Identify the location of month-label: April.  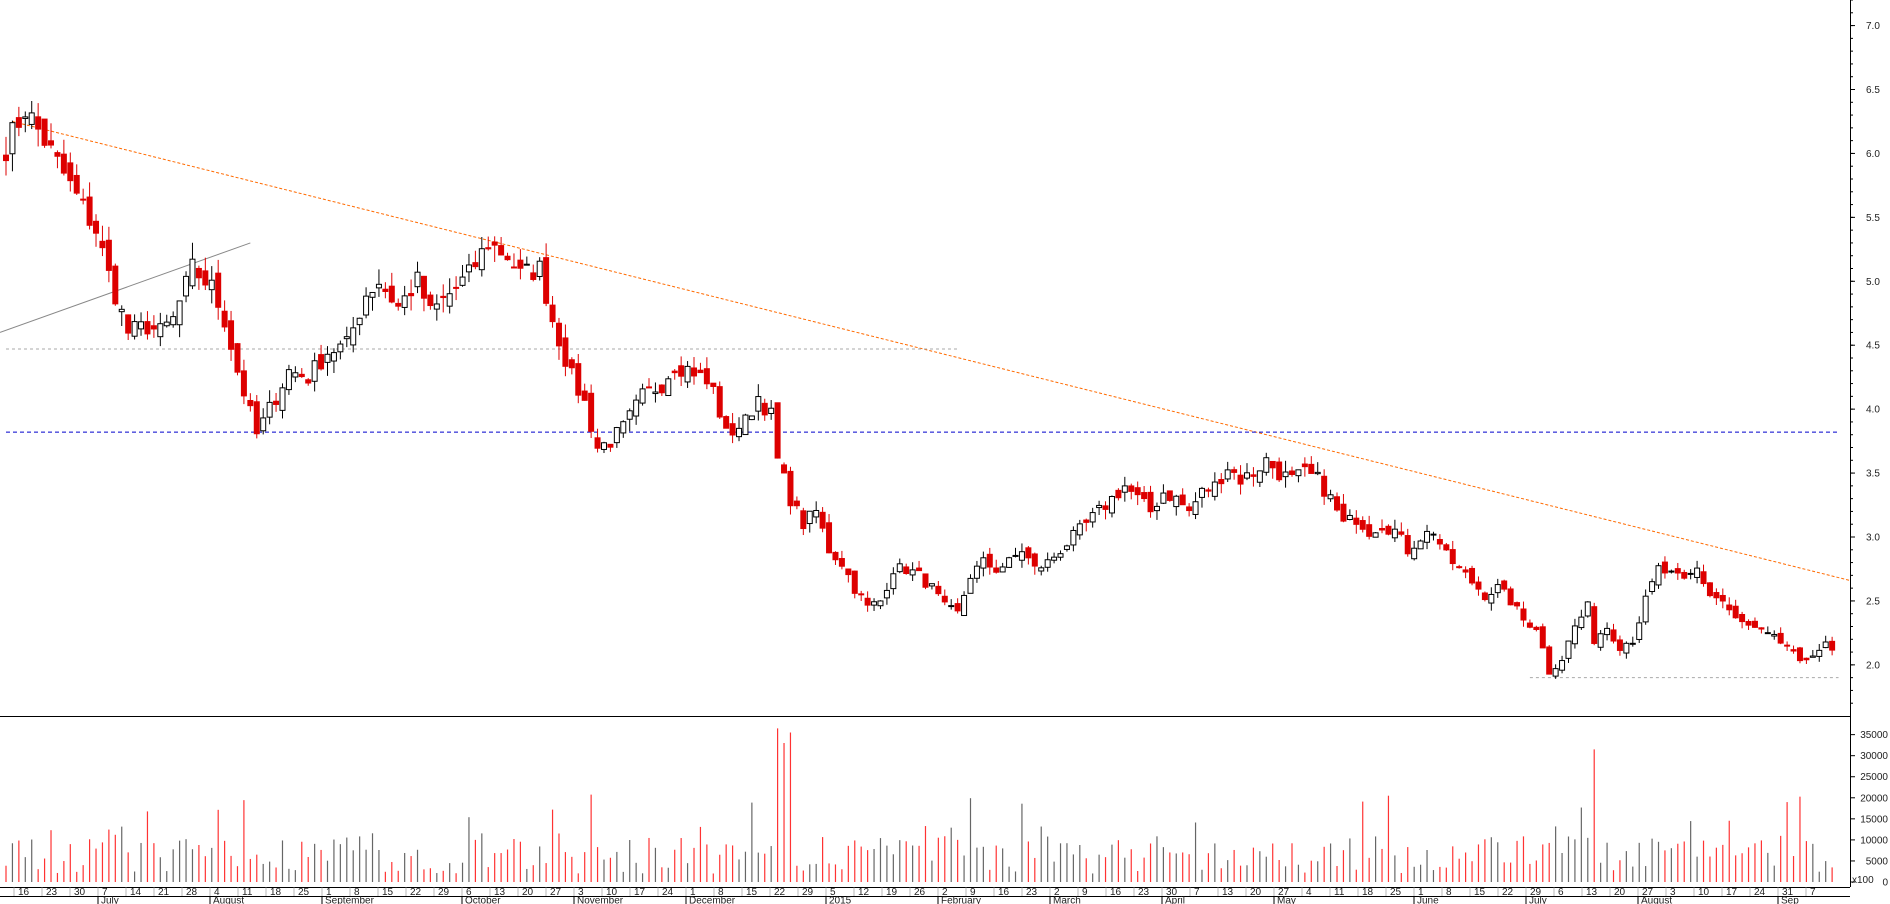
(1175, 900).